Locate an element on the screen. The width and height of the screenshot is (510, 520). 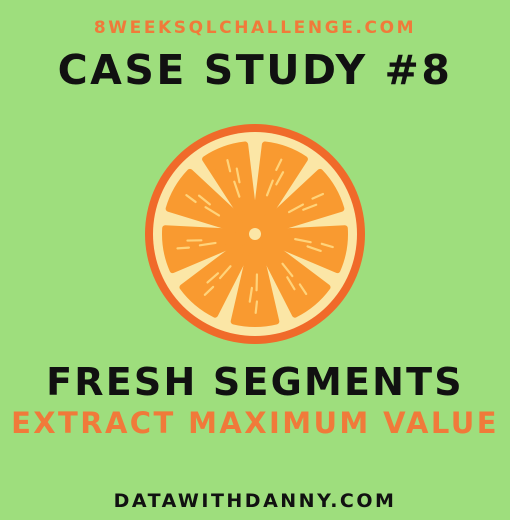
study-name: FRESH SEGMENTS is located at coordinates (255, 382).